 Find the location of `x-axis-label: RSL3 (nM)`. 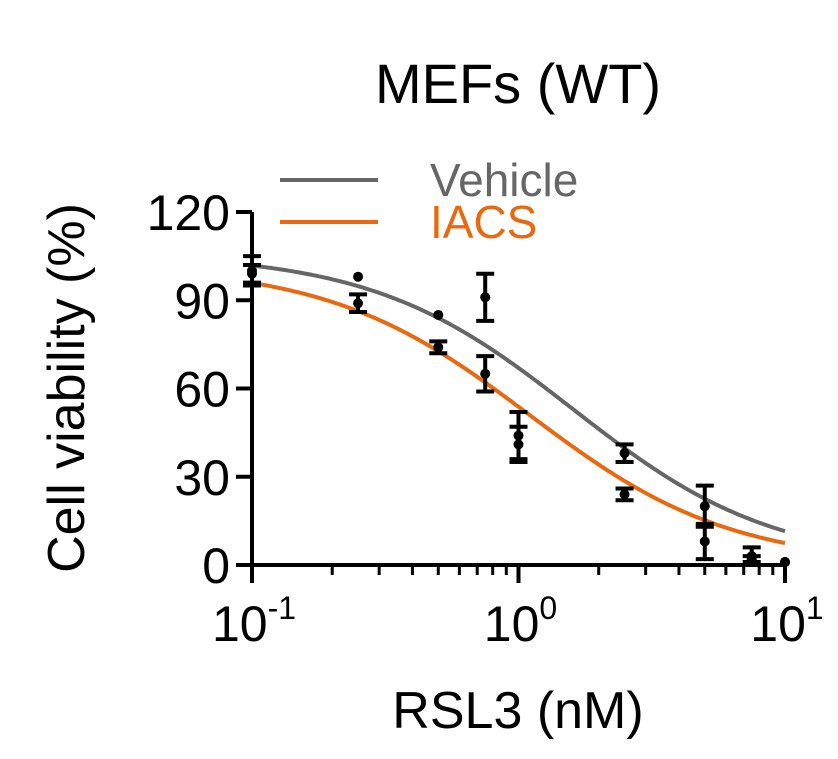

x-axis-label: RSL3 (nM) is located at coordinates (517, 711).